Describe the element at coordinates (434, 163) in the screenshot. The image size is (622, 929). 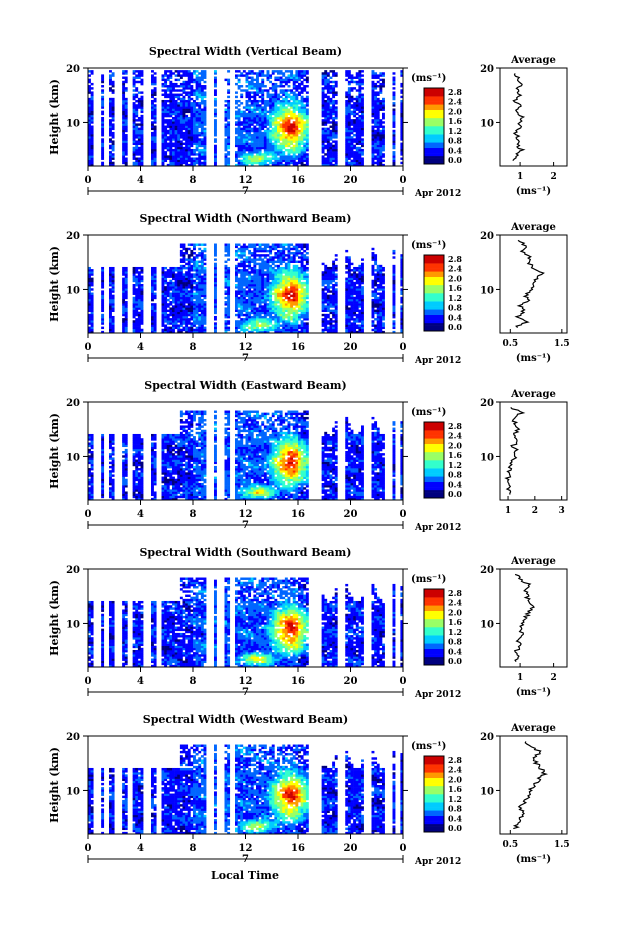
I see `colorbar-segment` at that location.